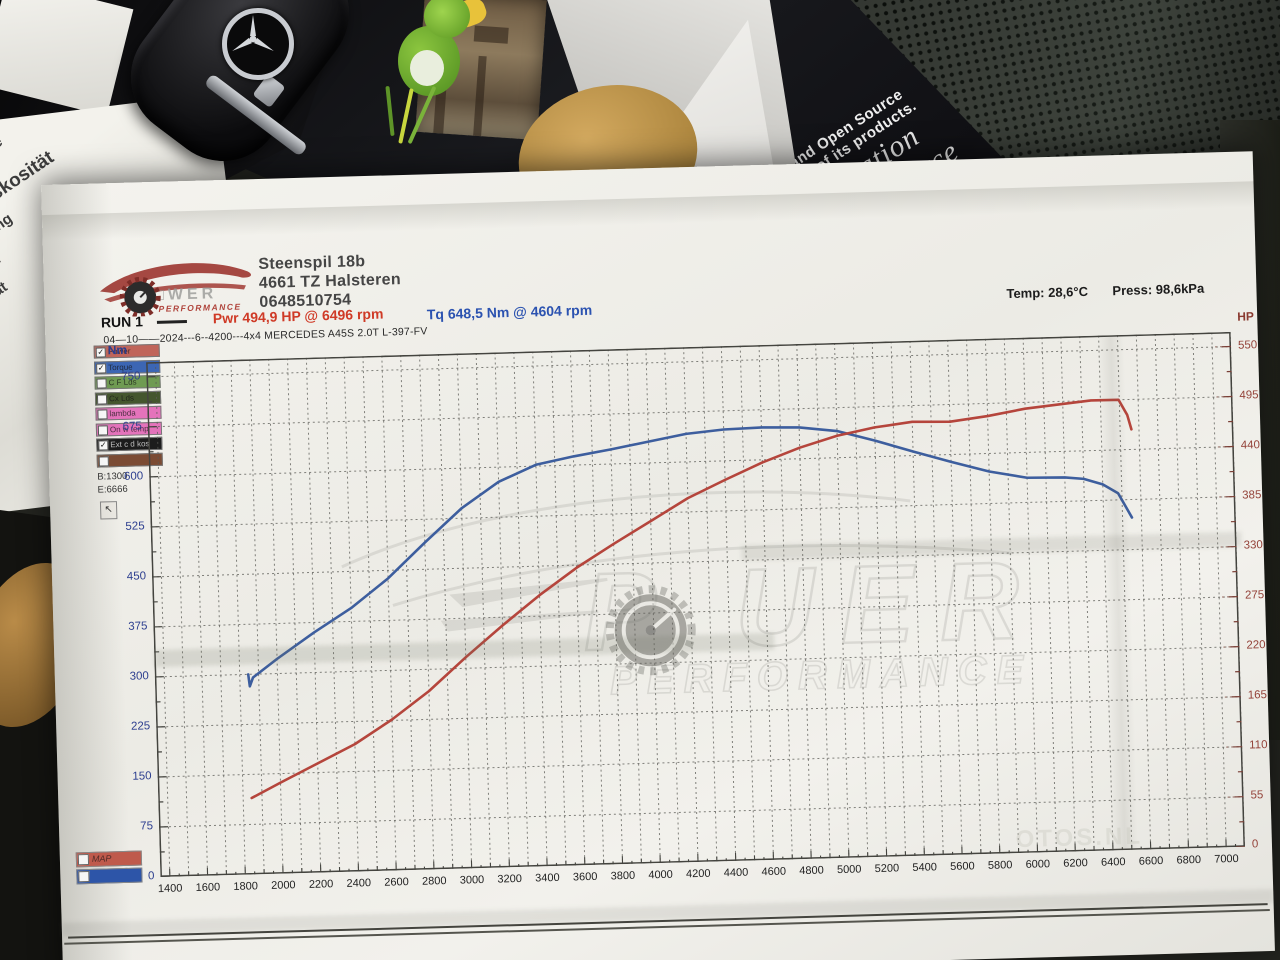 This screenshot has width=1280, height=960. I want to click on run-line-sample, so click(171, 322).